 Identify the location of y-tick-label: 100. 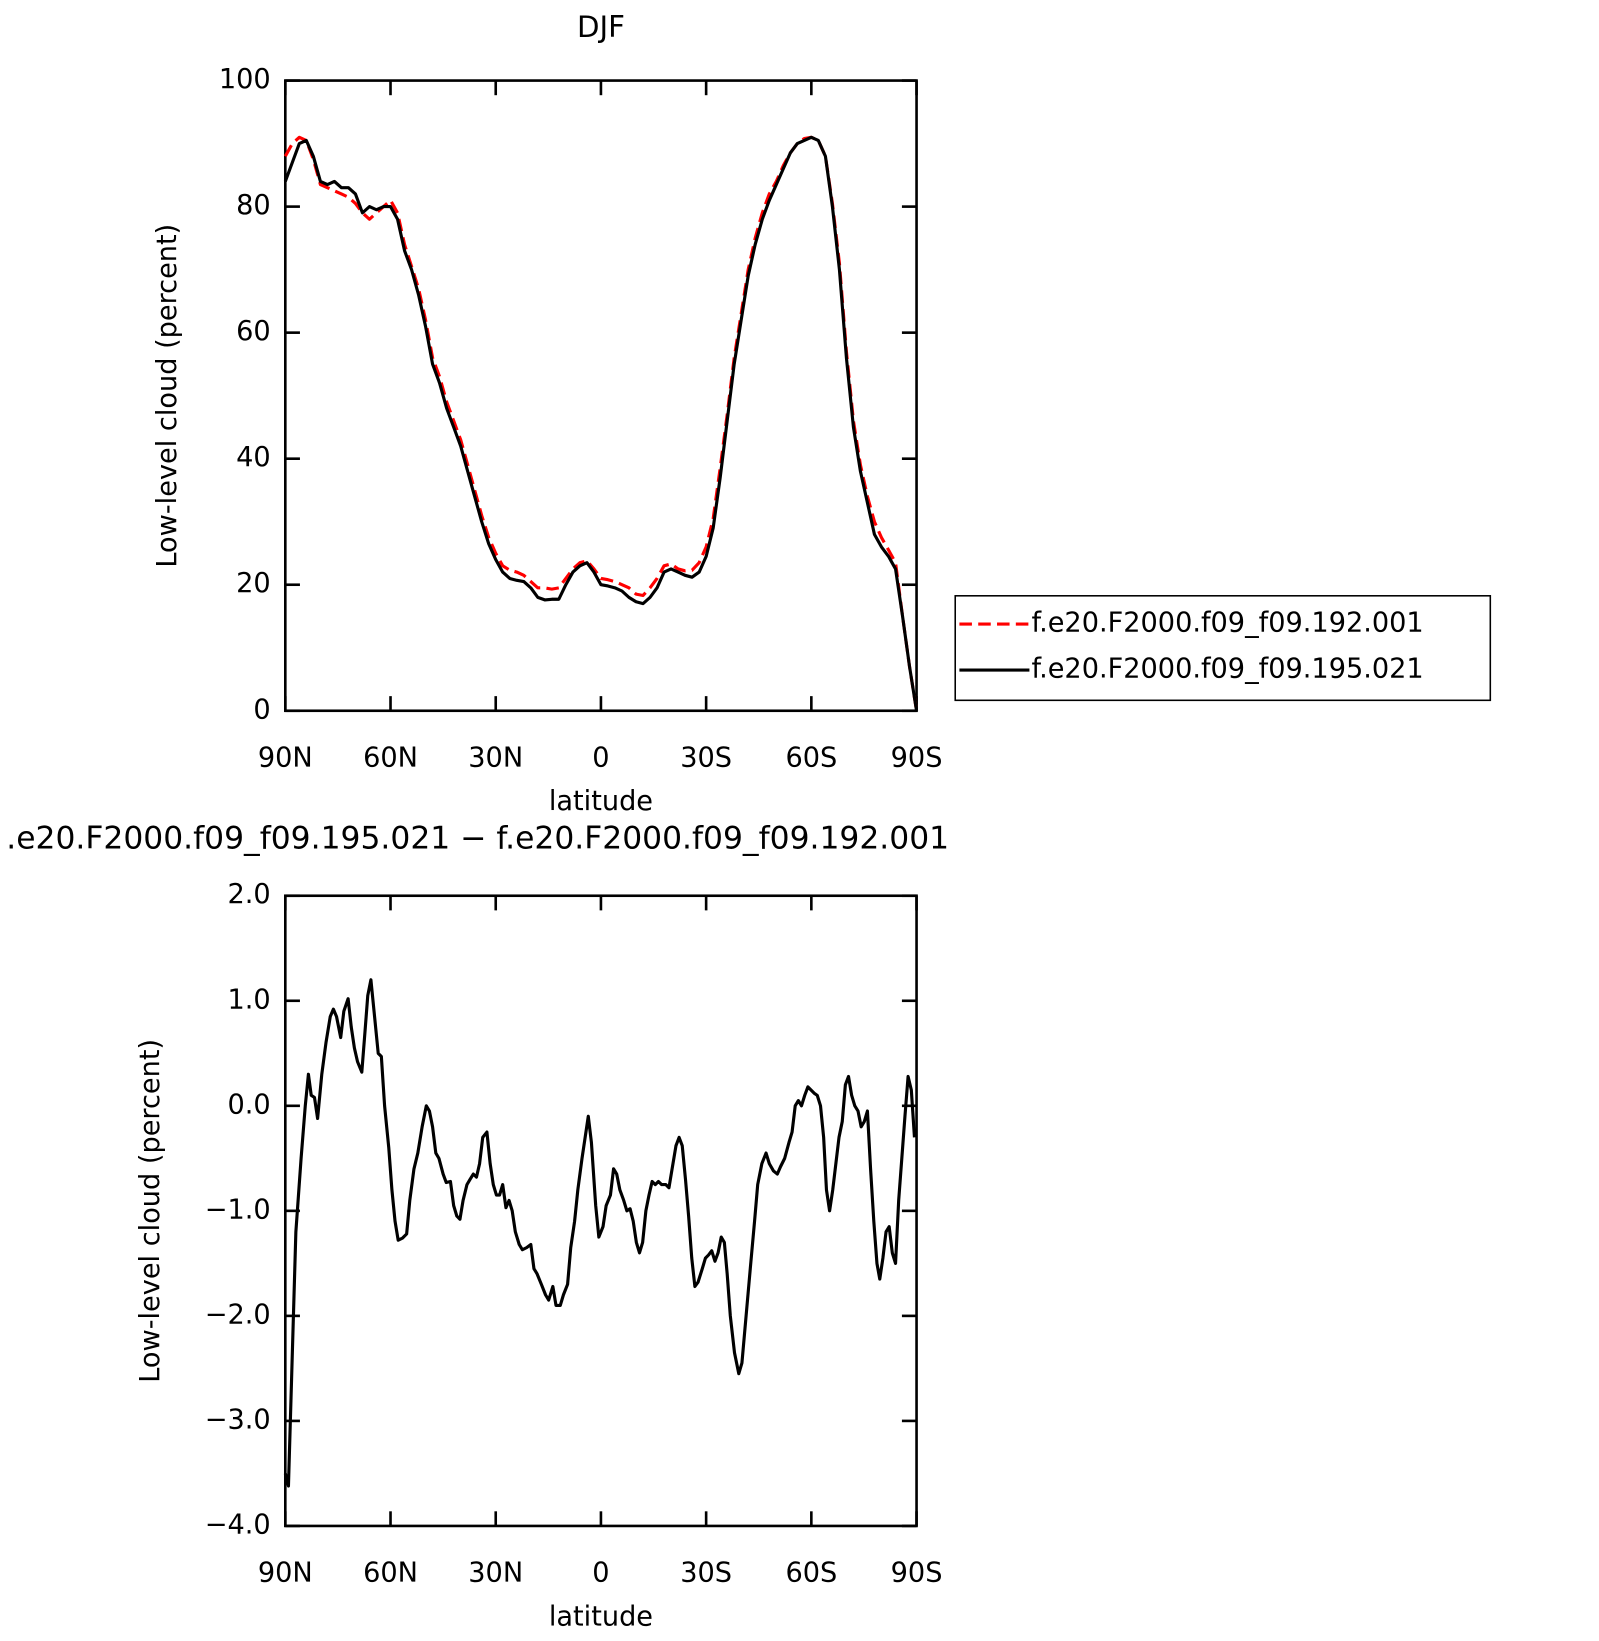
(245, 79).